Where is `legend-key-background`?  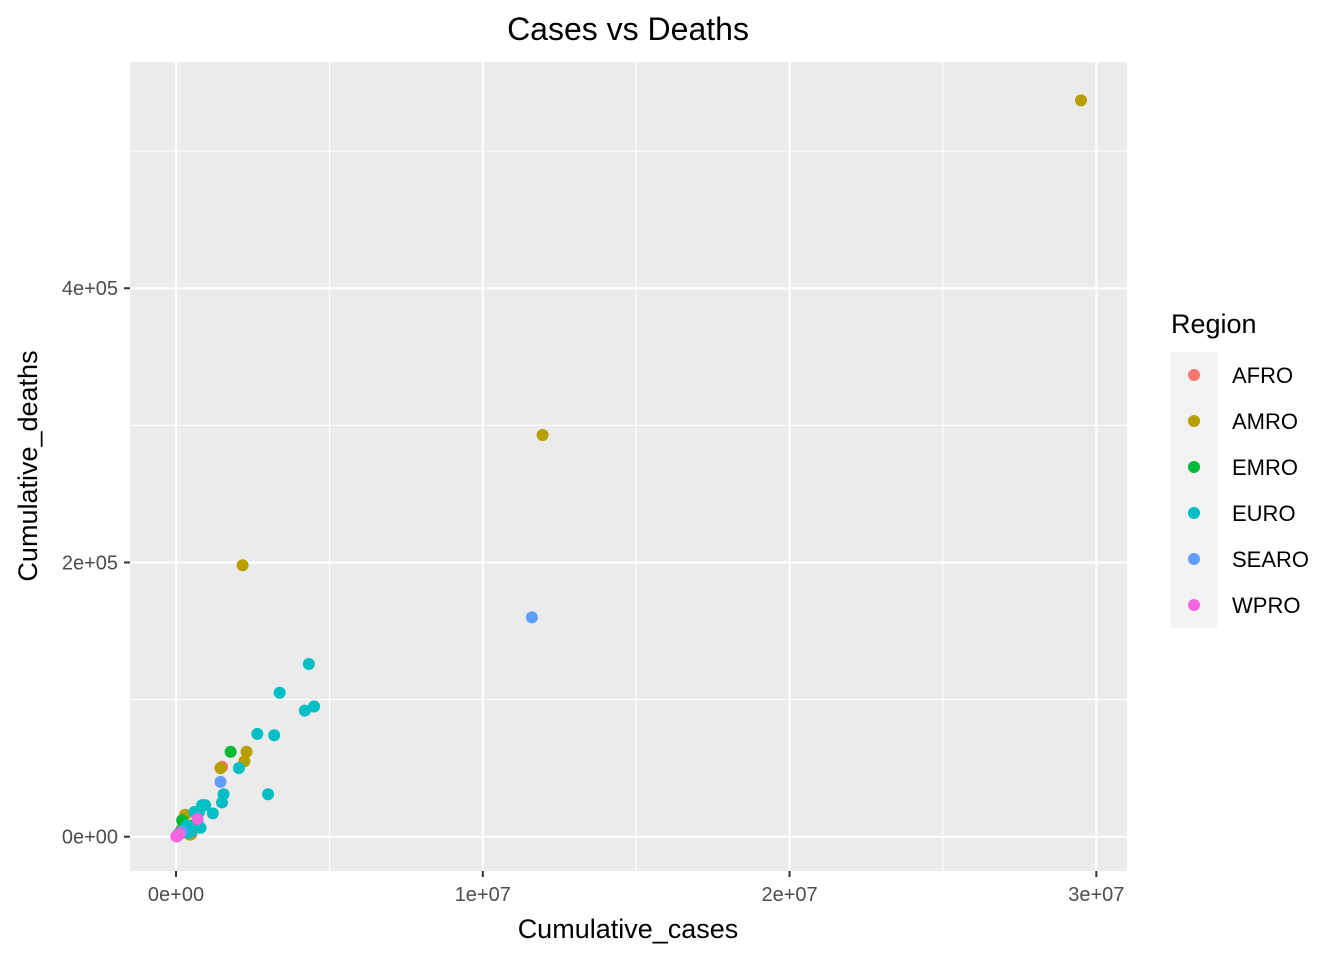
legend-key-background is located at coordinates (1194, 490).